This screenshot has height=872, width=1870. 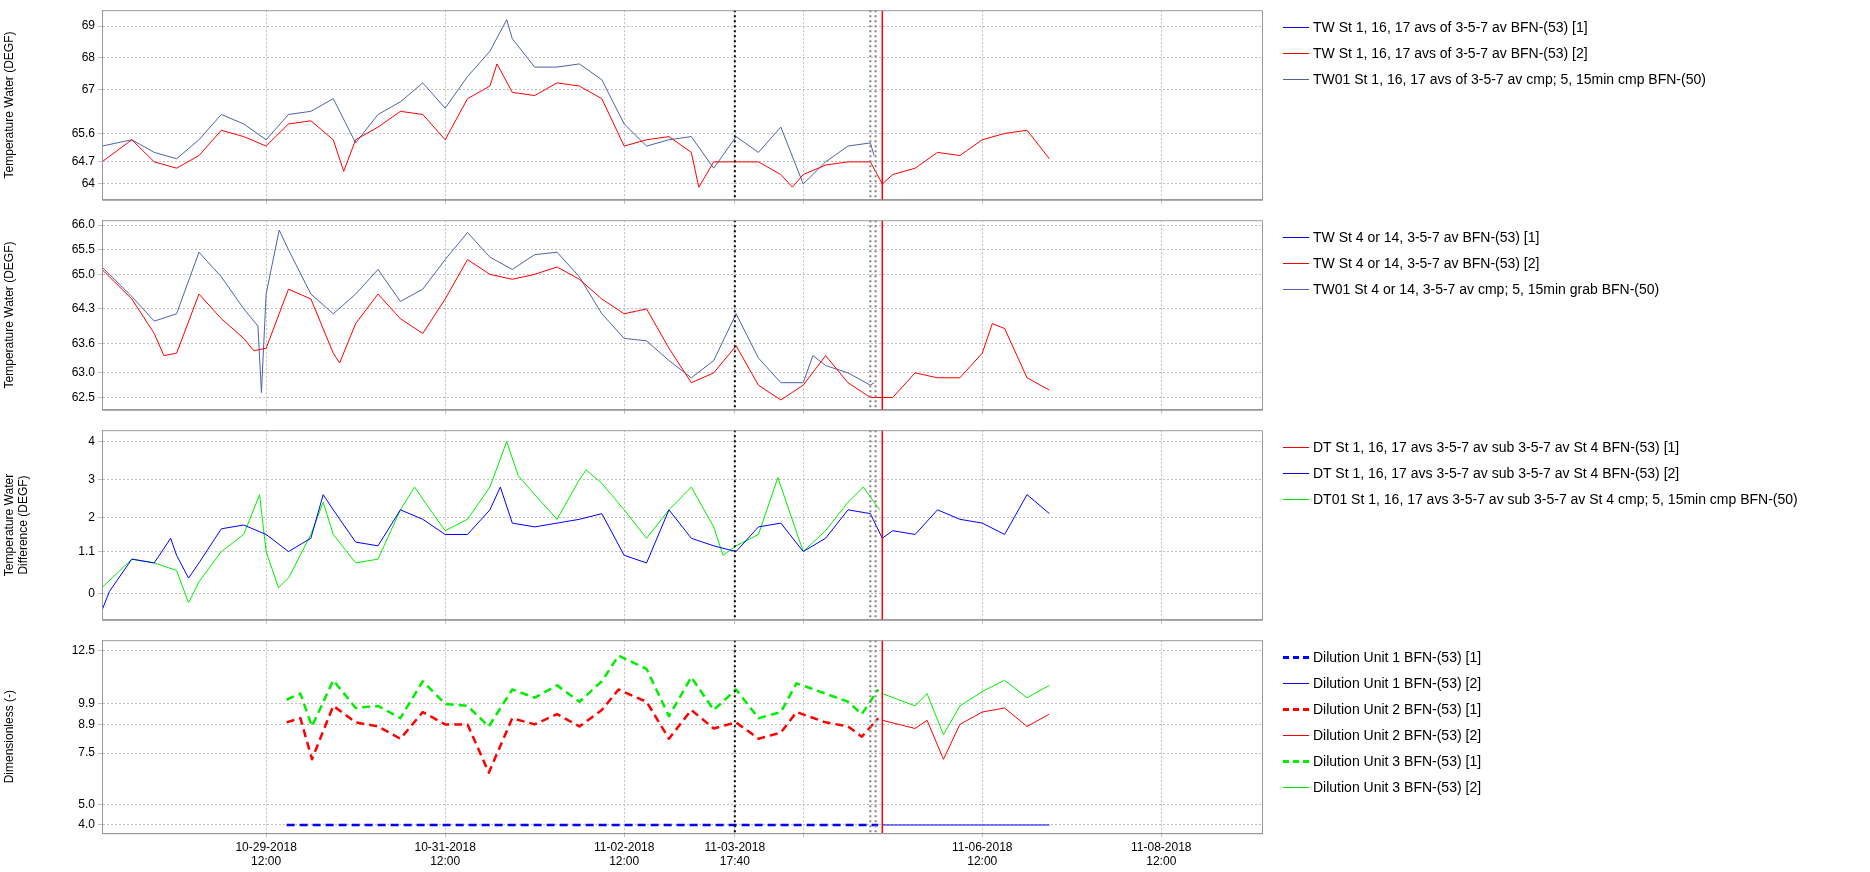 What do you see at coordinates (88, 25) in the screenshot?
I see `y-tick-label: 69` at bounding box center [88, 25].